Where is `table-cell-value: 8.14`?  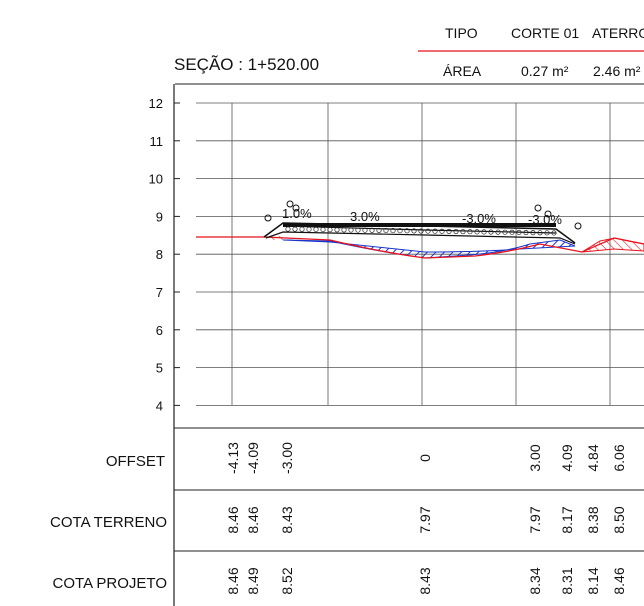
table-cell-value: 8.14 is located at coordinates (593, 580).